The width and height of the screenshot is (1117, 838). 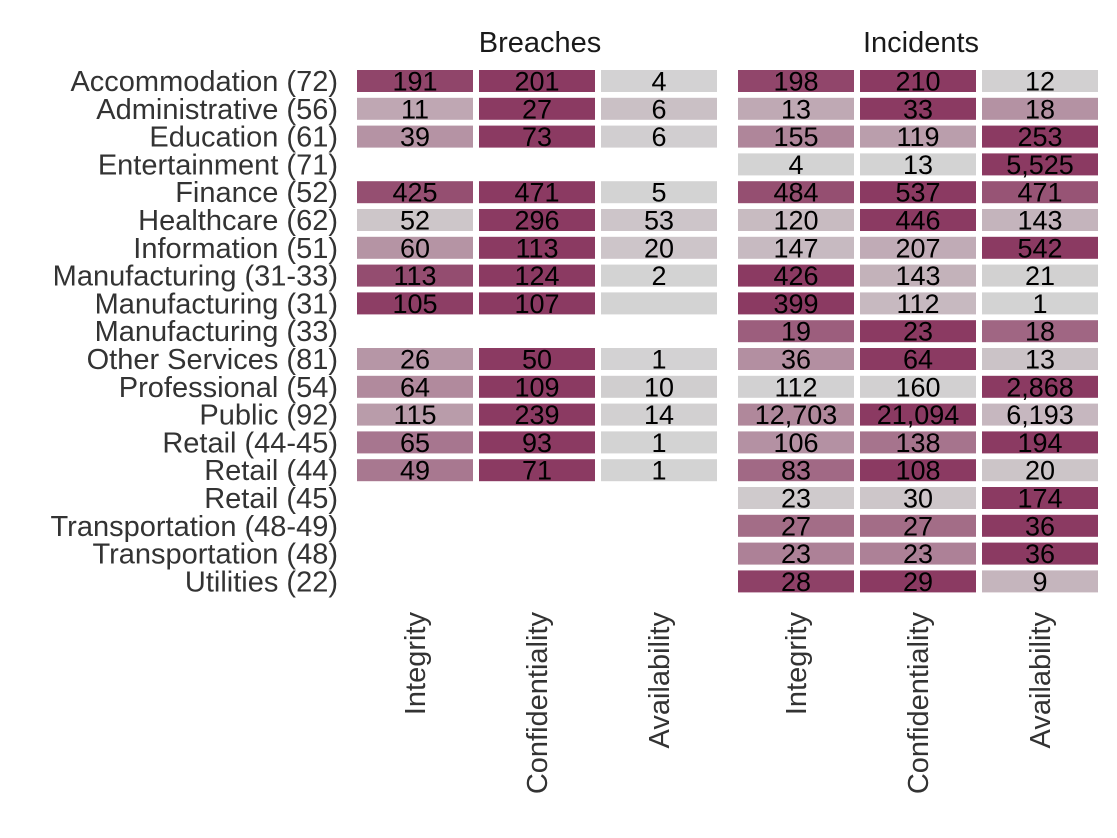 I want to click on cell-value-label: 53, so click(x=659, y=221).